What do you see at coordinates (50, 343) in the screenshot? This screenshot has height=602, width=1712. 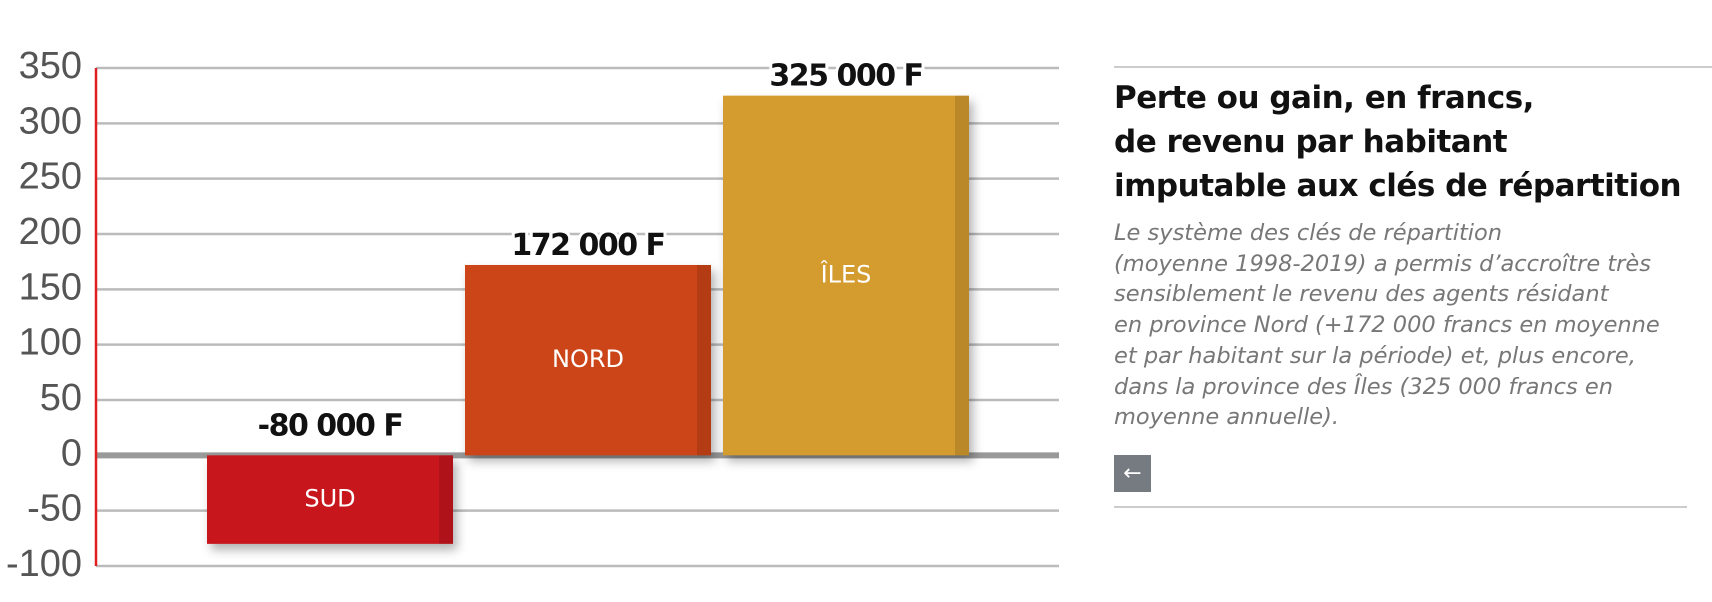 I see `y-tick-label: 100` at bounding box center [50, 343].